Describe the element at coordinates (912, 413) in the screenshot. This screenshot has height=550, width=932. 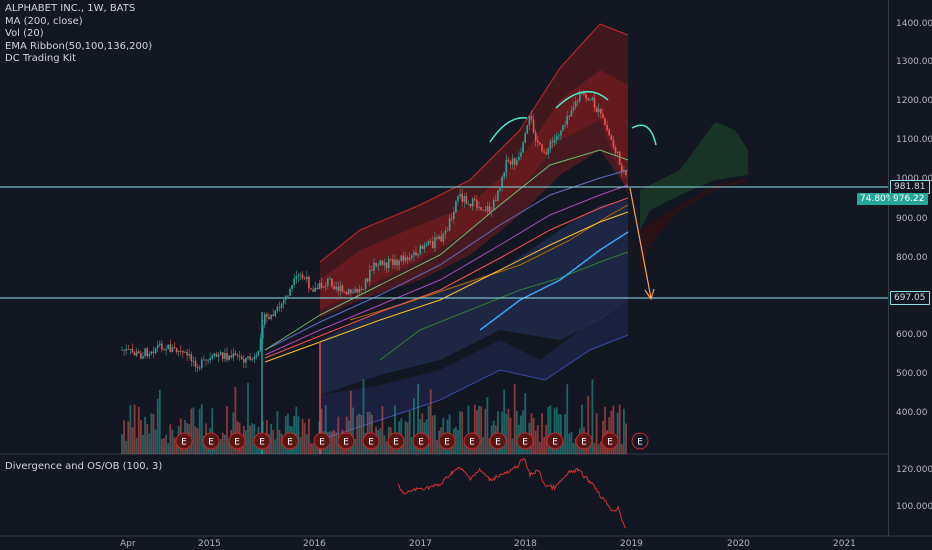
I see `price-tick: 400.00` at that location.